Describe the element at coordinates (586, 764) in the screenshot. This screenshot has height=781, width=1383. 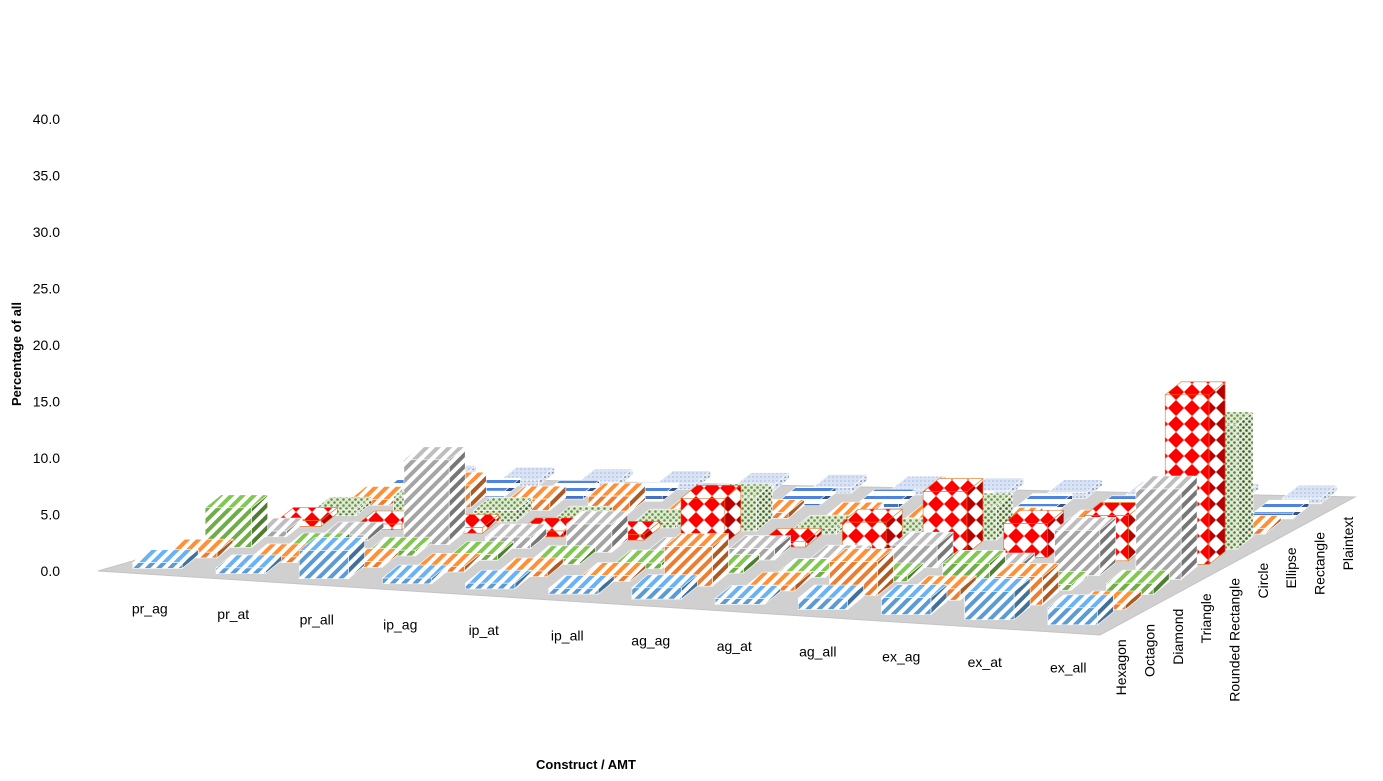
I see `x-axis-title: Construct / AMT` at that location.